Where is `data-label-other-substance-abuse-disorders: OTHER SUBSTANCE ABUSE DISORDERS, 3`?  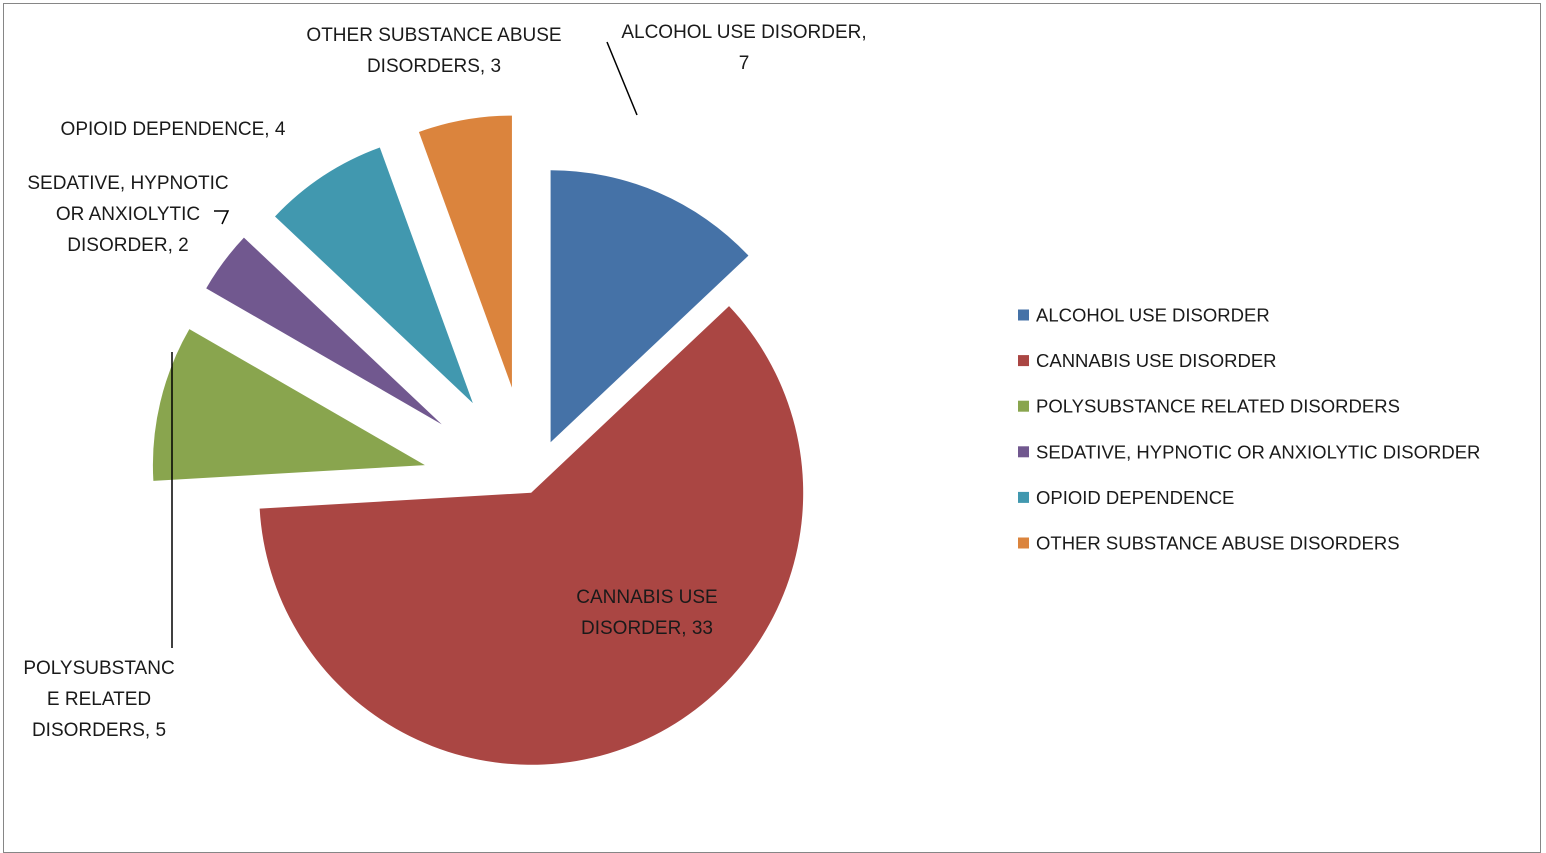 data-label-other-substance-abuse-disorders: OTHER SUBSTANCE ABUSE DISORDERS, 3 is located at coordinates (433, 51).